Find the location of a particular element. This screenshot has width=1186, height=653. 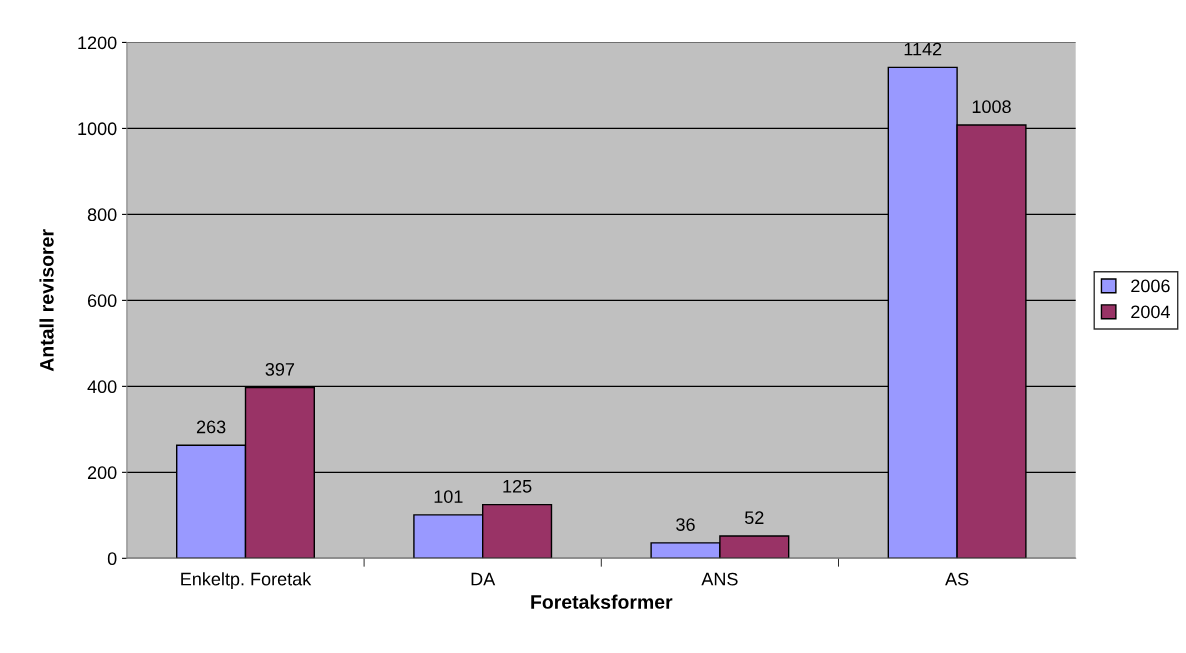

legend-label: 2004 is located at coordinates (1150, 312).